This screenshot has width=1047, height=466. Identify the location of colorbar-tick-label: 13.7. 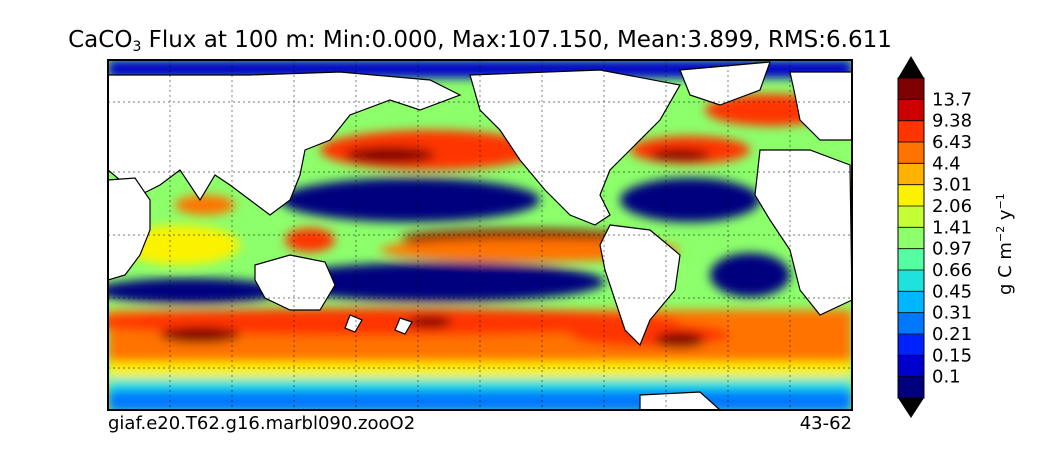
(952, 99).